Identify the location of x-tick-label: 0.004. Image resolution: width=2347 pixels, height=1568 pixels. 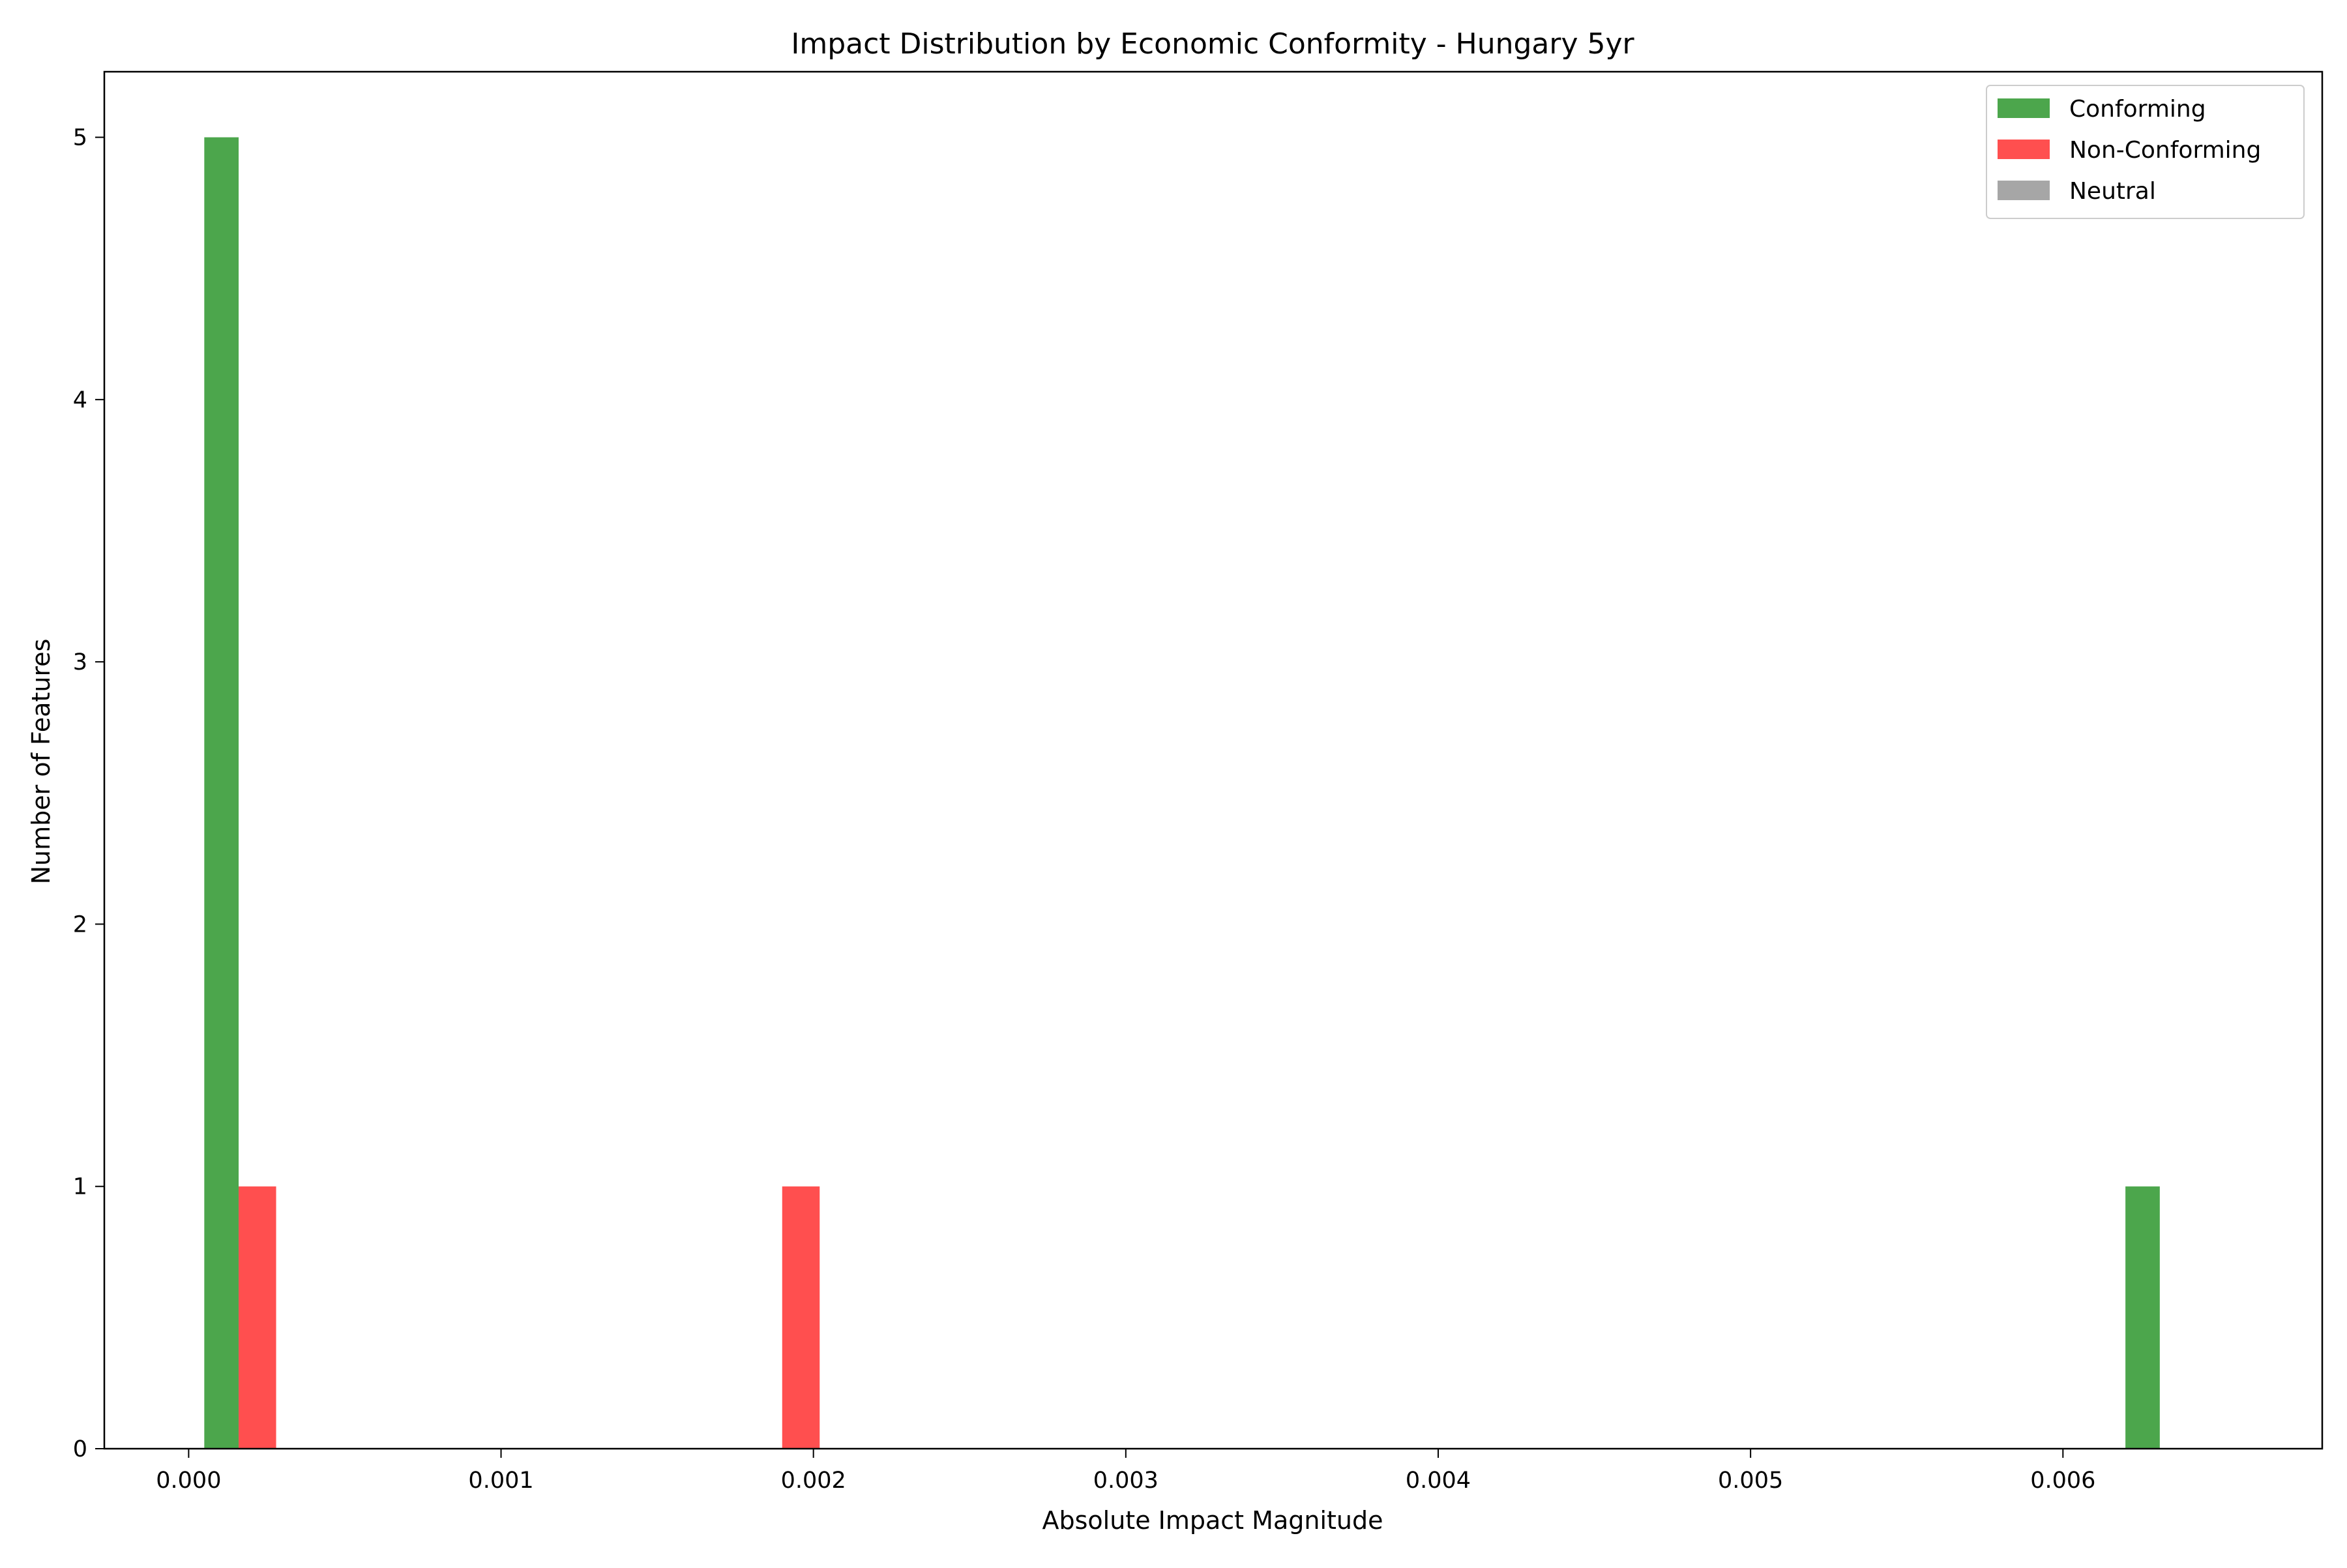
(1438, 1481).